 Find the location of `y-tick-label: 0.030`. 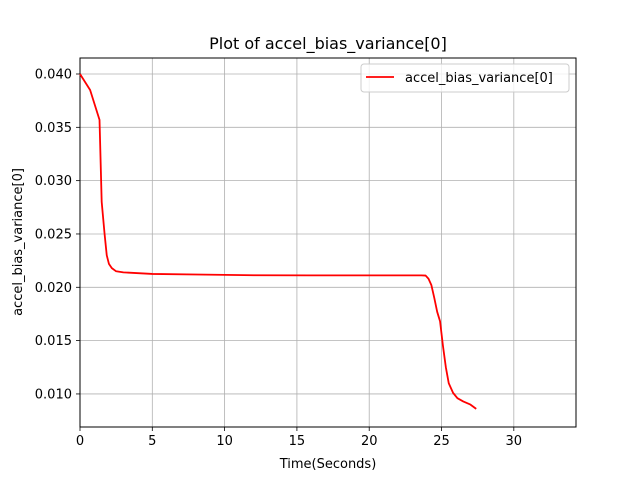

y-tick-label: 0.030 is located at coordinates (53, 181).